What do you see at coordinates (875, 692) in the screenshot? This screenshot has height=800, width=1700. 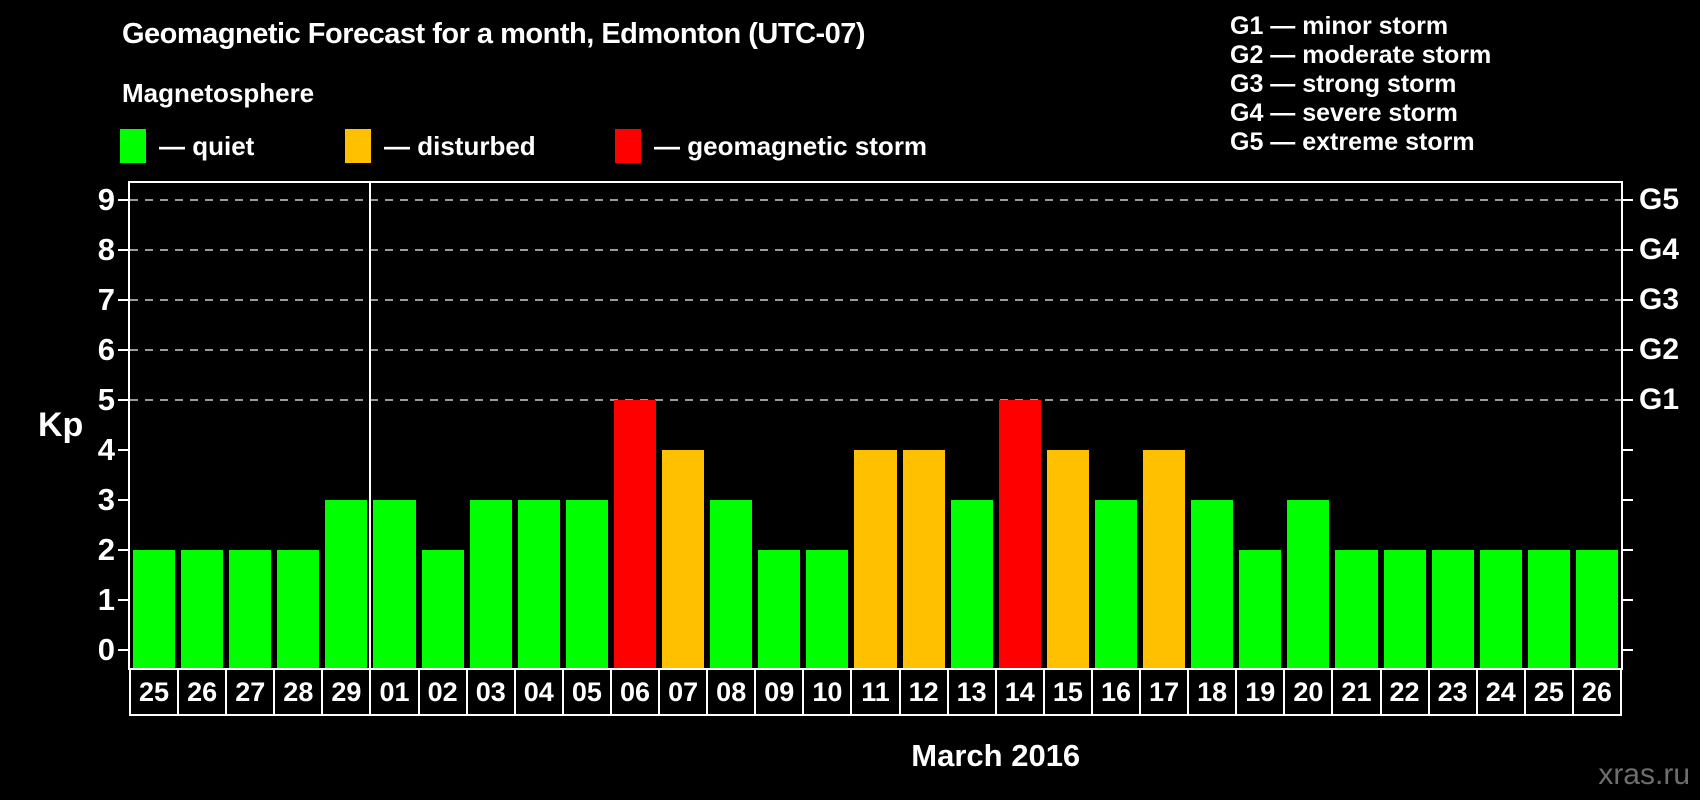 I see `day-cell-mar-11: 11` at bounding box center [875, 692].